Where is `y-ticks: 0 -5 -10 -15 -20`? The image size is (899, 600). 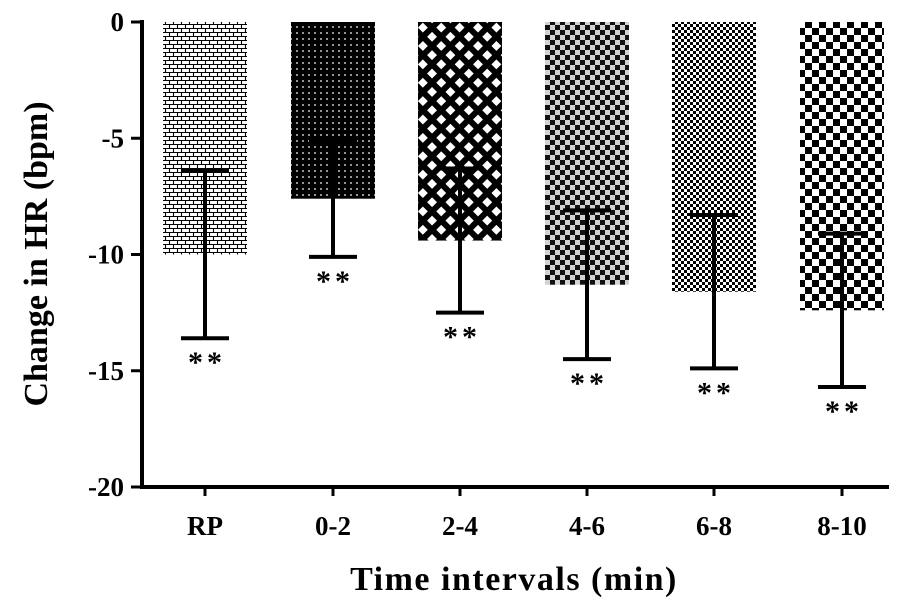
y-ticks: 0 -5 -10 -15 -20 is located at coordinates (115, 254).